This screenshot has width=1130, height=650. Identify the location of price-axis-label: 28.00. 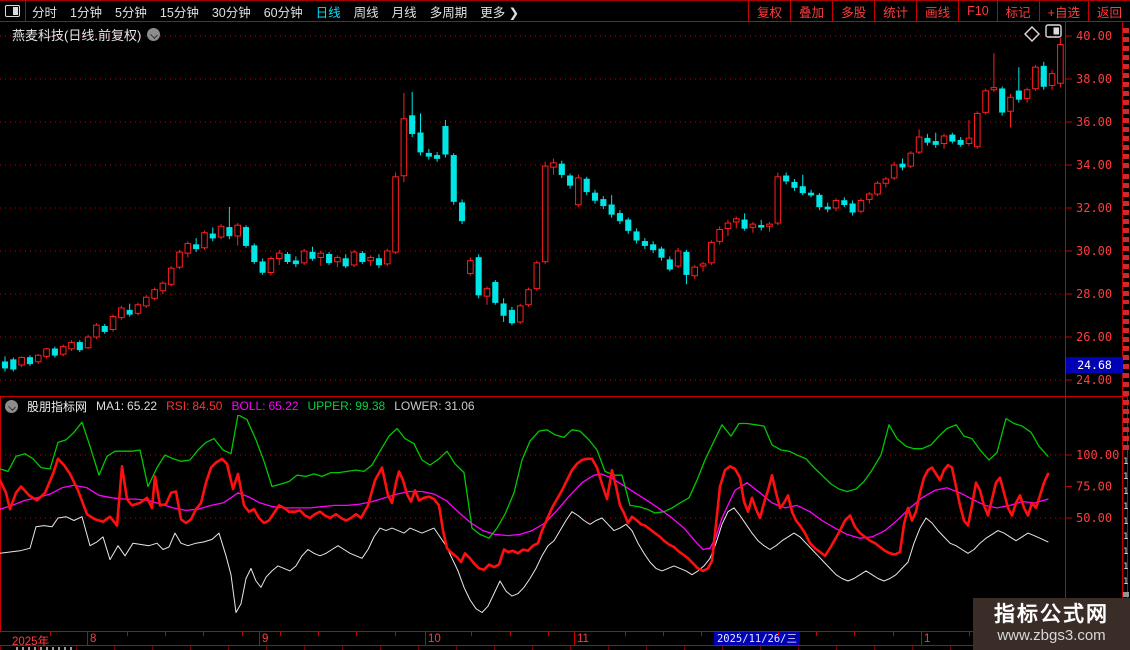
(1094, 294).